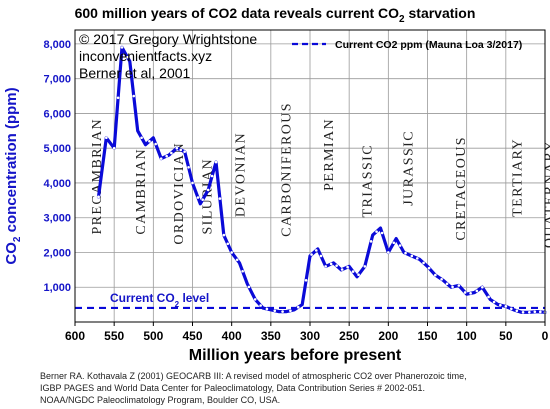 The image size is (550, 409). I want to click on x-tick-label: 500, so click(153, 336).